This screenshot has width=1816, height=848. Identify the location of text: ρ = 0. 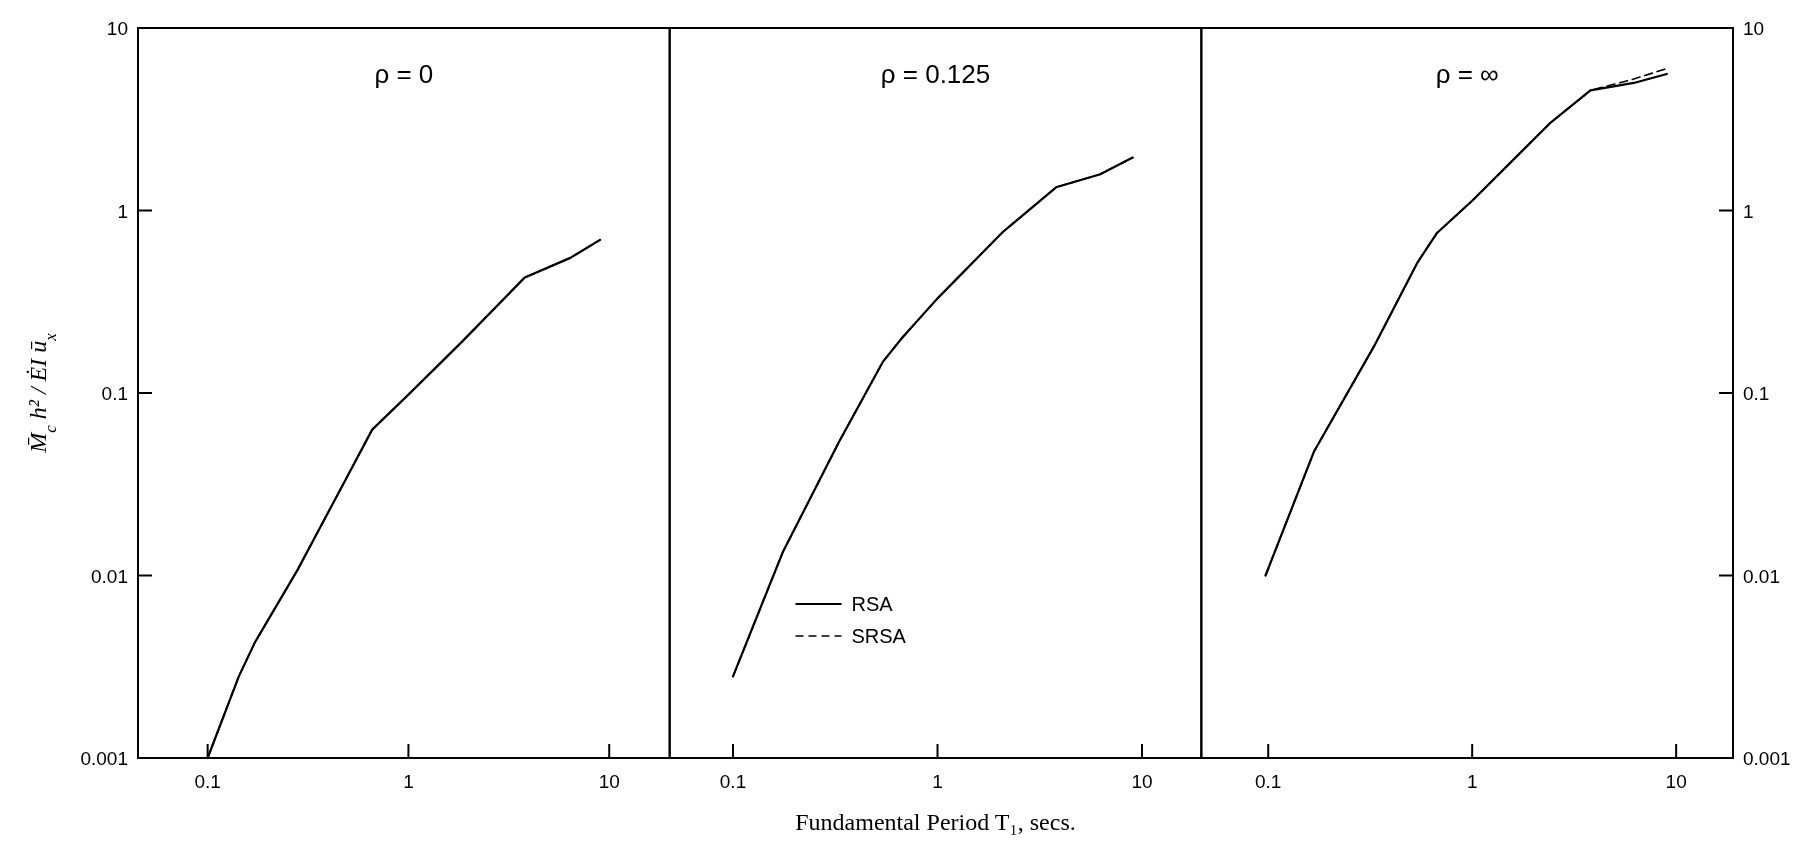
(404, 74).